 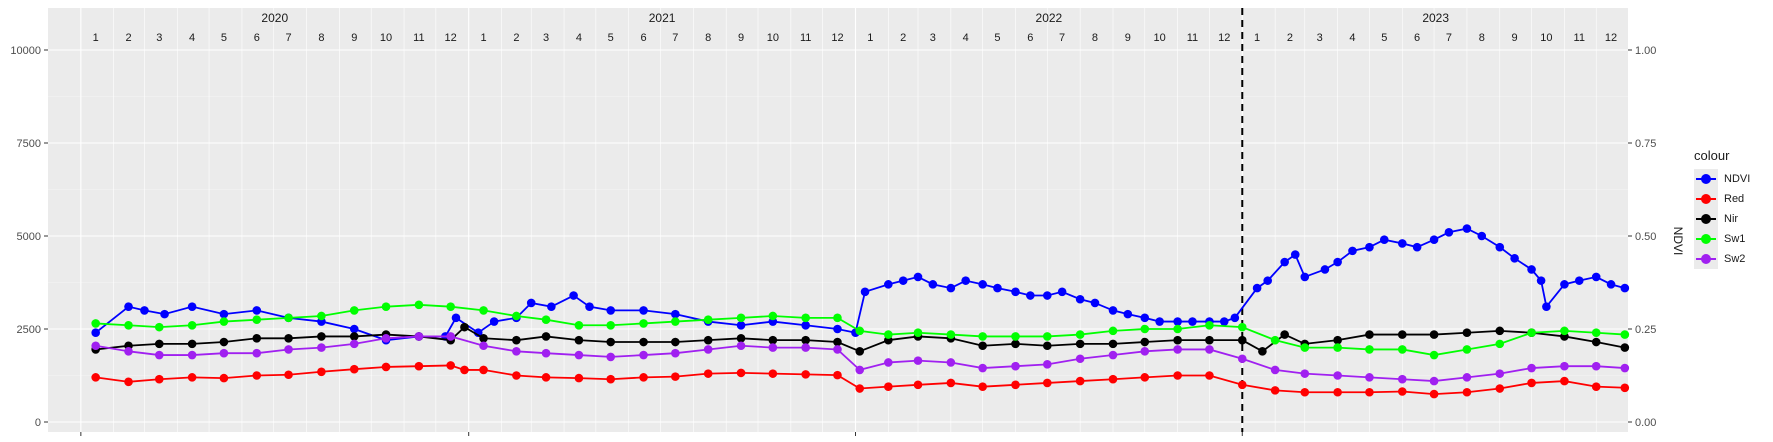 What do you see at coordinates (1159, 38) in the screenshot?
I see `month-label: 10` at bounding box center [1159, 38].